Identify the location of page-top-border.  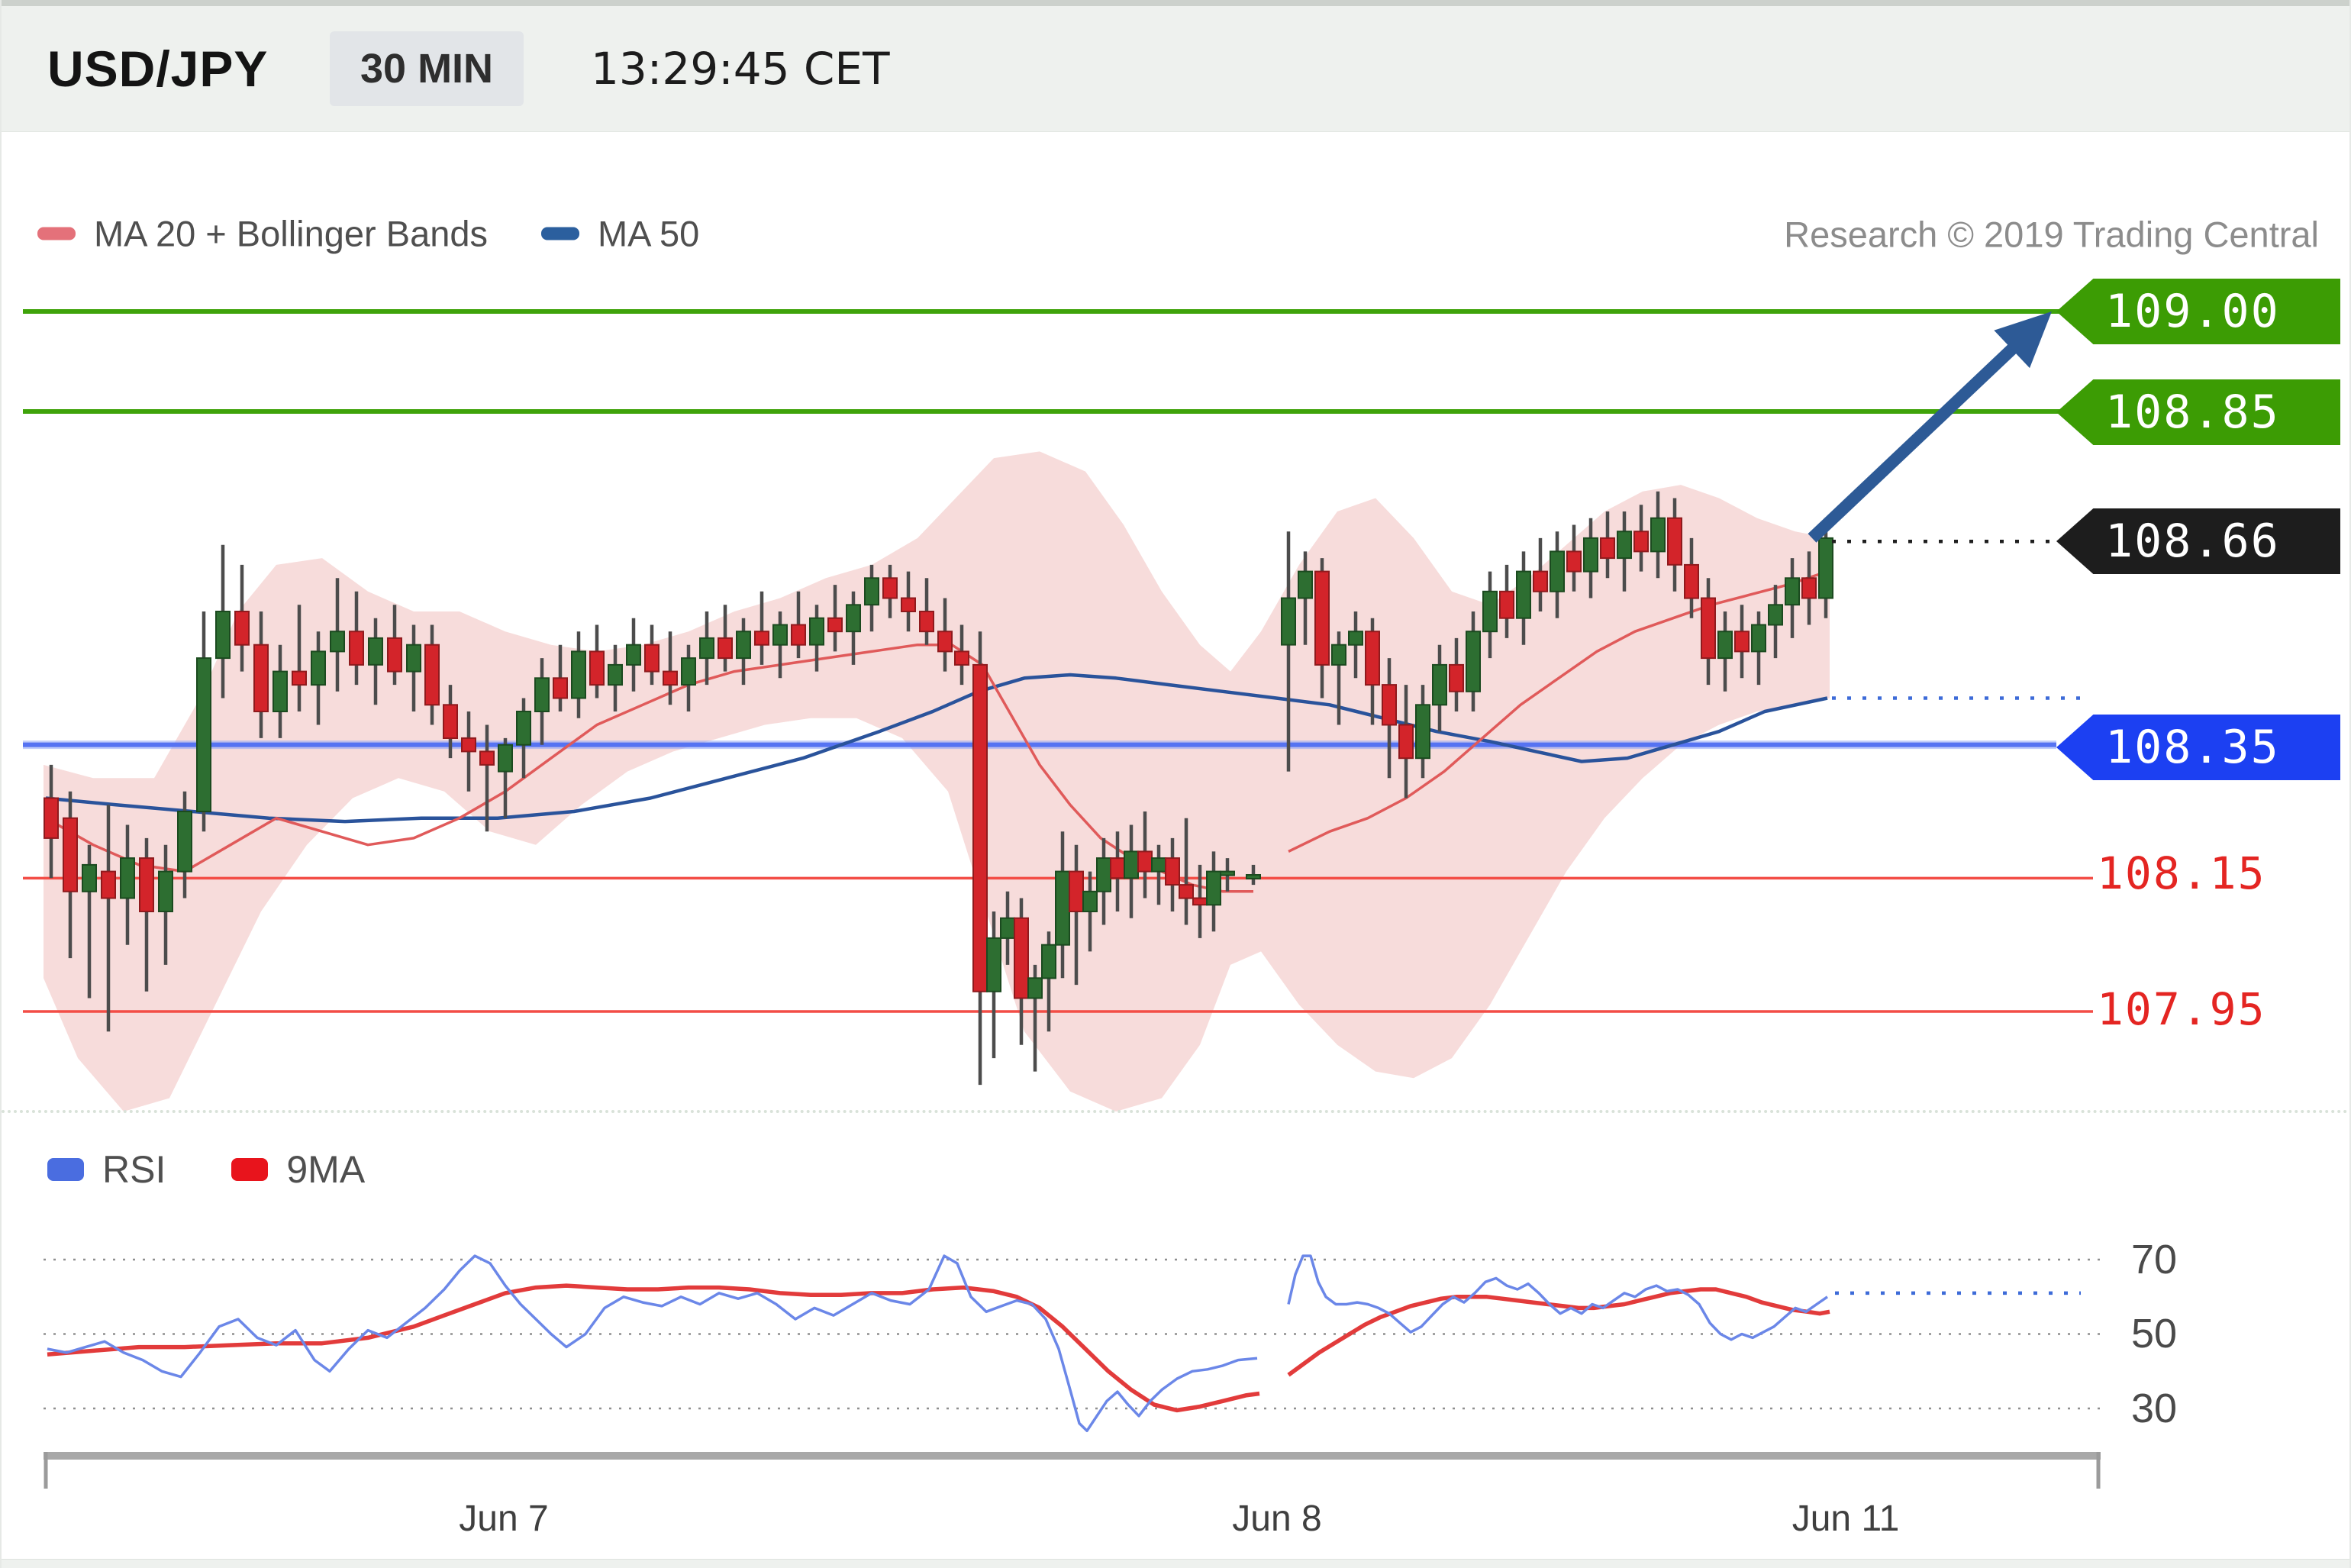
(1175, 3).